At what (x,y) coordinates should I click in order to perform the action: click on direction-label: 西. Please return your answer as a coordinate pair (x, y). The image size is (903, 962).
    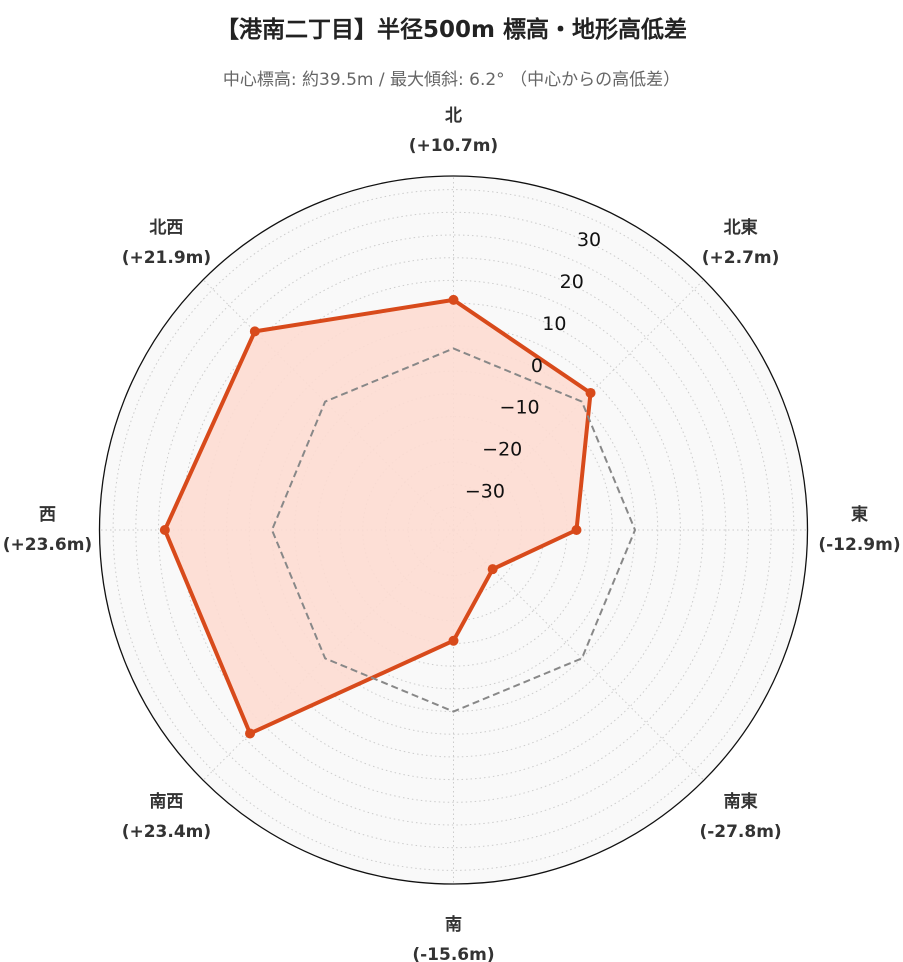
    Looking at the image, I should click on (47, 515).